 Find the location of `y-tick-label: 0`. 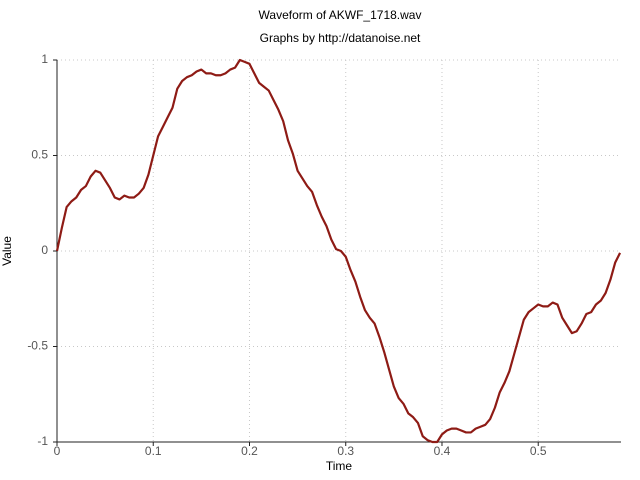

y-tick-label: 0 is located at coordinates (44, 250).